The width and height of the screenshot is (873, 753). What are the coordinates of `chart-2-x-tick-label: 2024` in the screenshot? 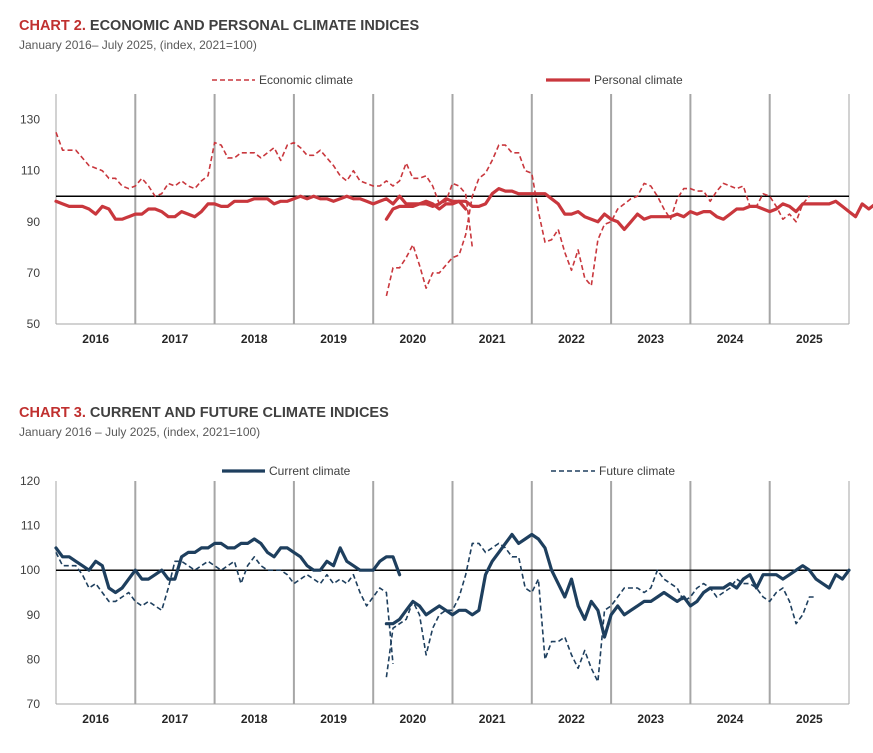 It's located at (730, 339).